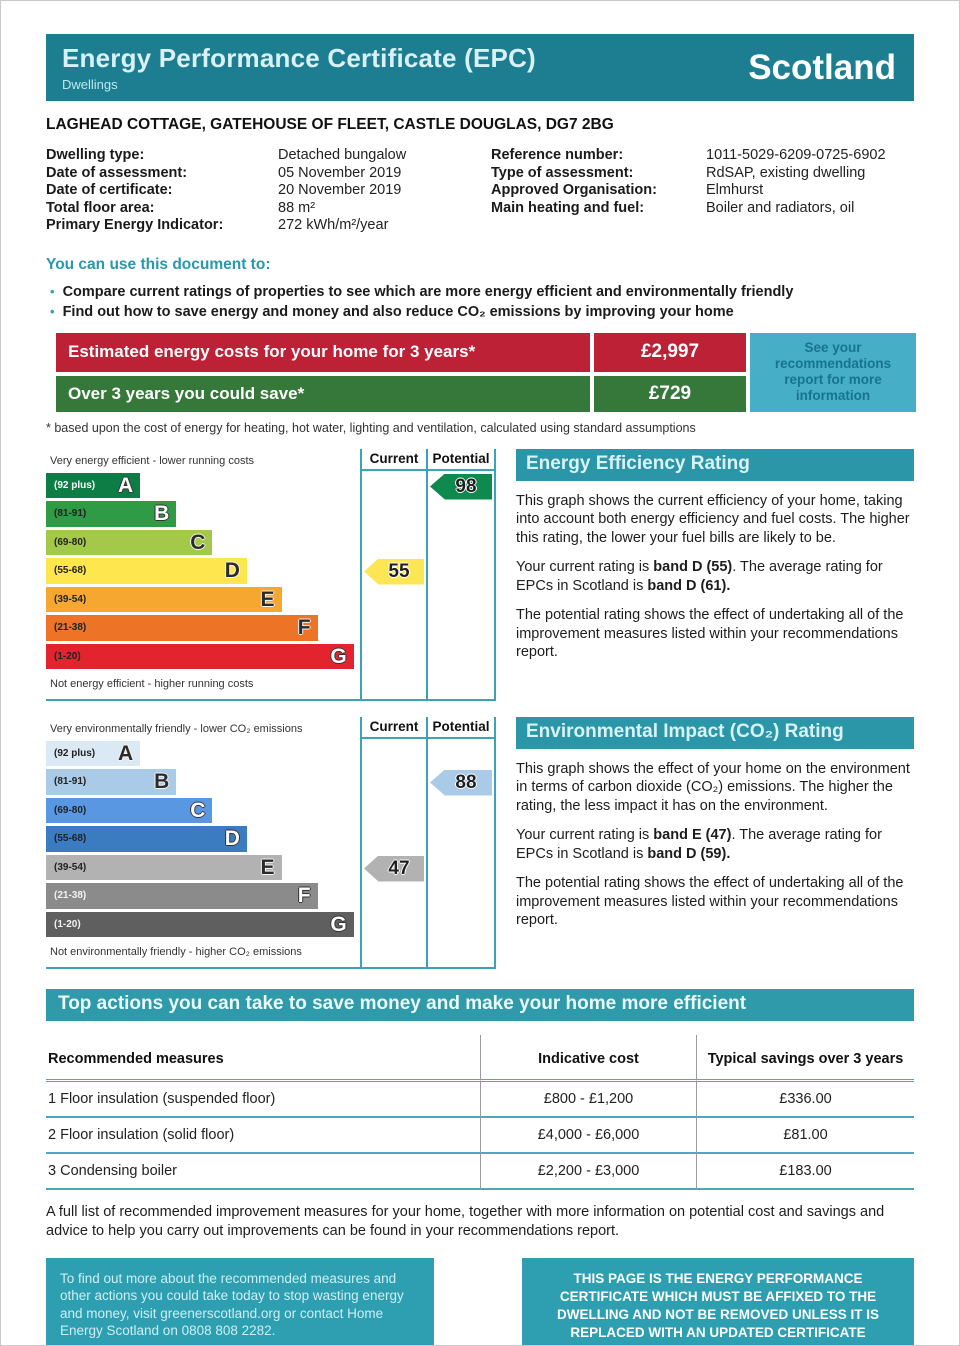 The height and width of the screenshot is (1346, 960). I want to click on detail-value: 1011-5029-6209-0725-6902, so click(796, 155).